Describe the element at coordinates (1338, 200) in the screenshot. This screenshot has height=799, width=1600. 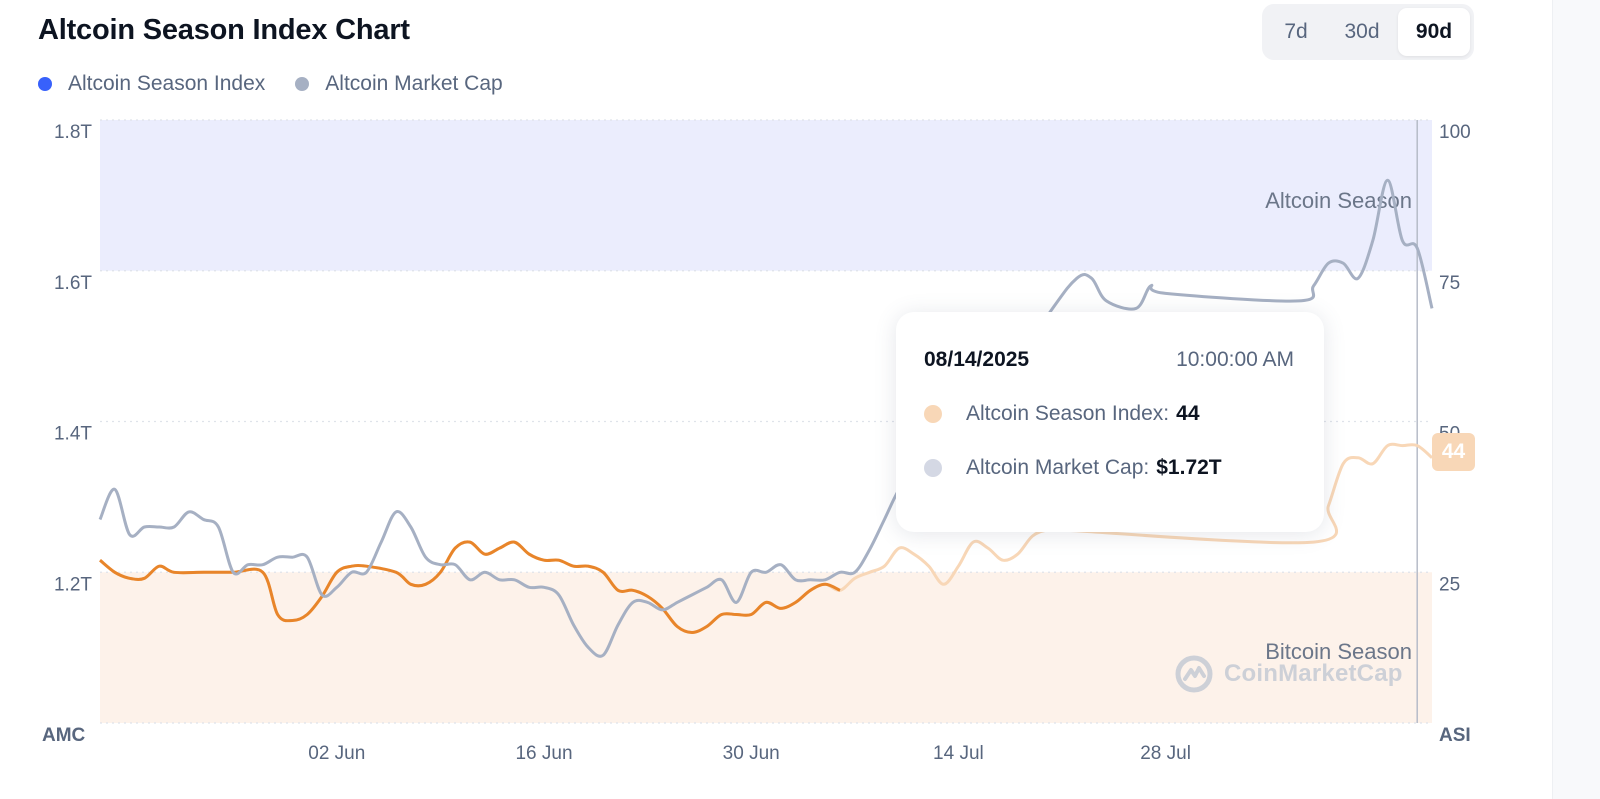
I see `zone-label: Altcoin Season` at that location.